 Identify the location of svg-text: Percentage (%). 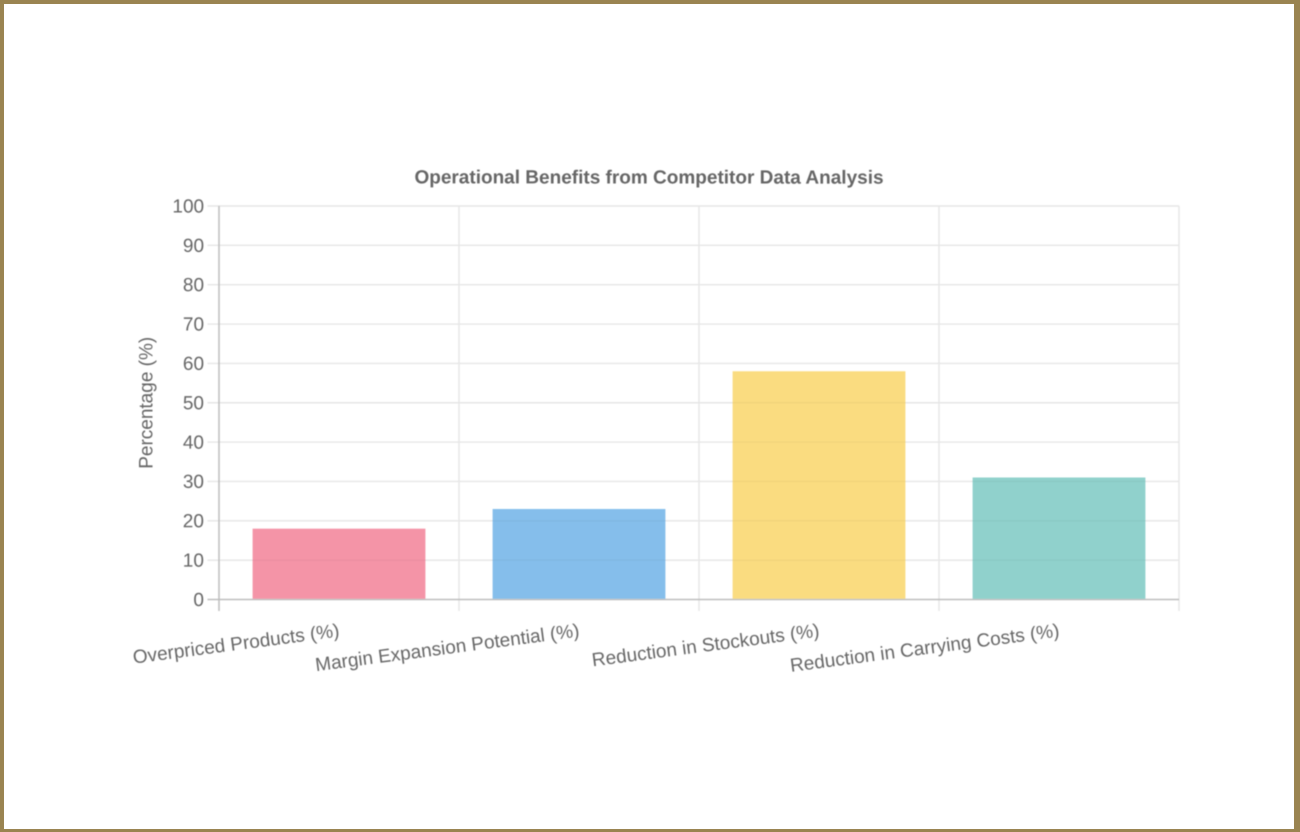
(147, 403).